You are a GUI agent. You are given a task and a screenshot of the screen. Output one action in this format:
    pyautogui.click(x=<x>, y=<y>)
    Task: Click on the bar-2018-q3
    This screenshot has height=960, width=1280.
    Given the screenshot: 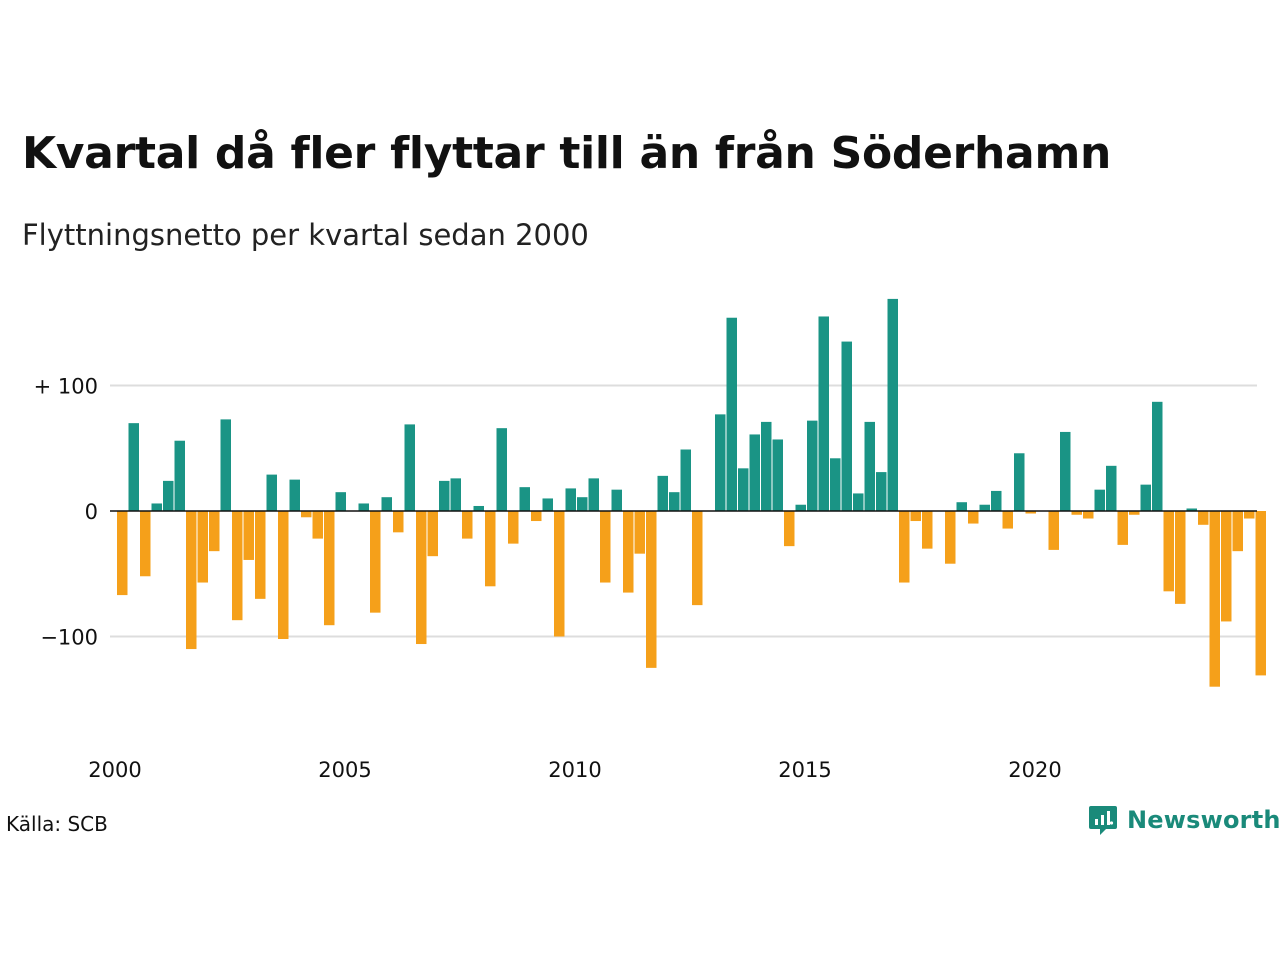 What is the action you would take?
    pyautogui.click(x=973, y=517)
    